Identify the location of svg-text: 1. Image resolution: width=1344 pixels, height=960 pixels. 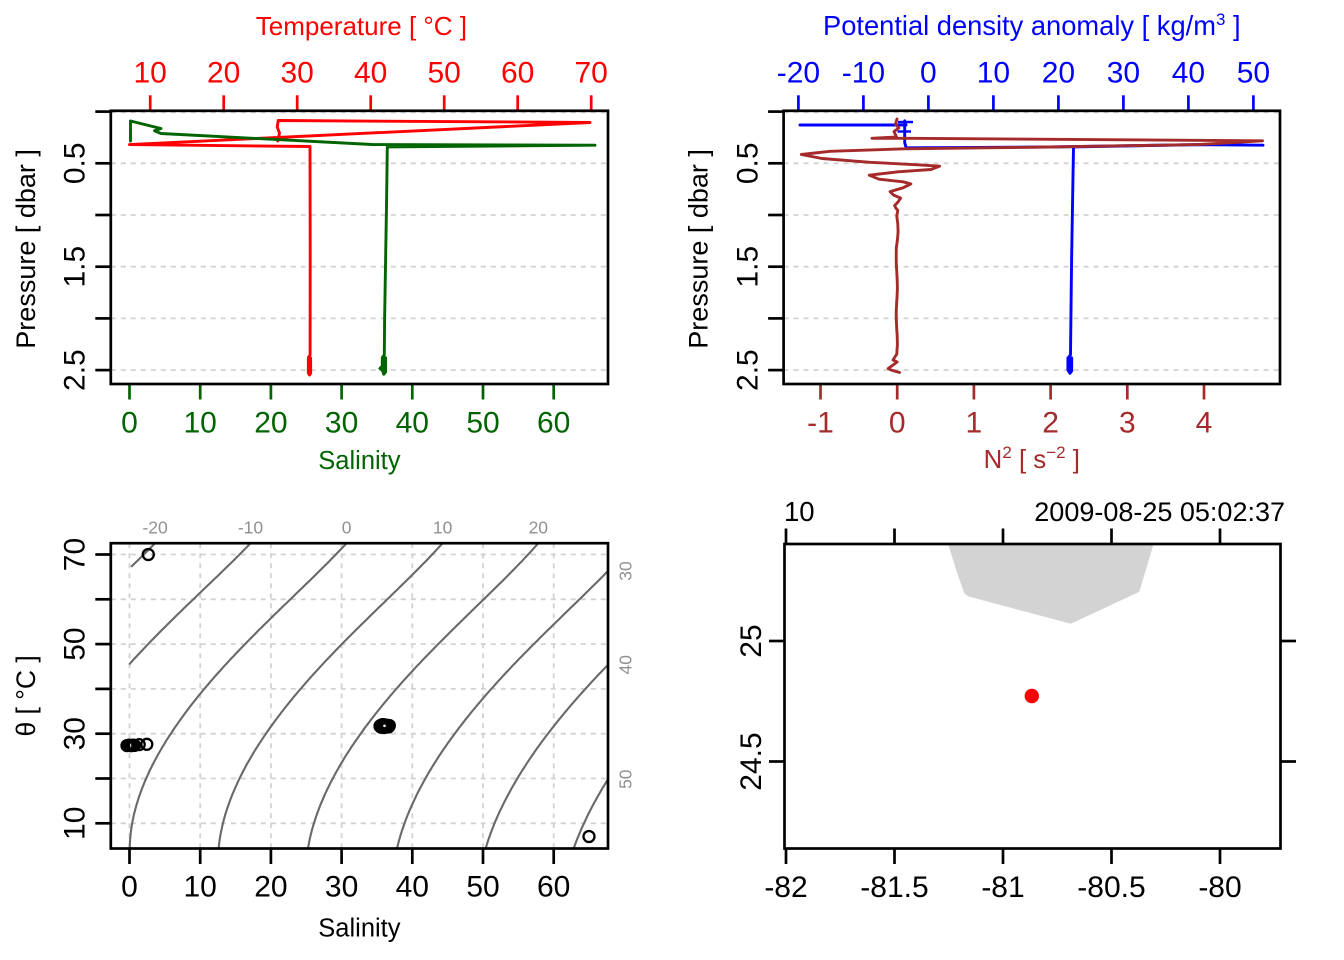
(974, 423).